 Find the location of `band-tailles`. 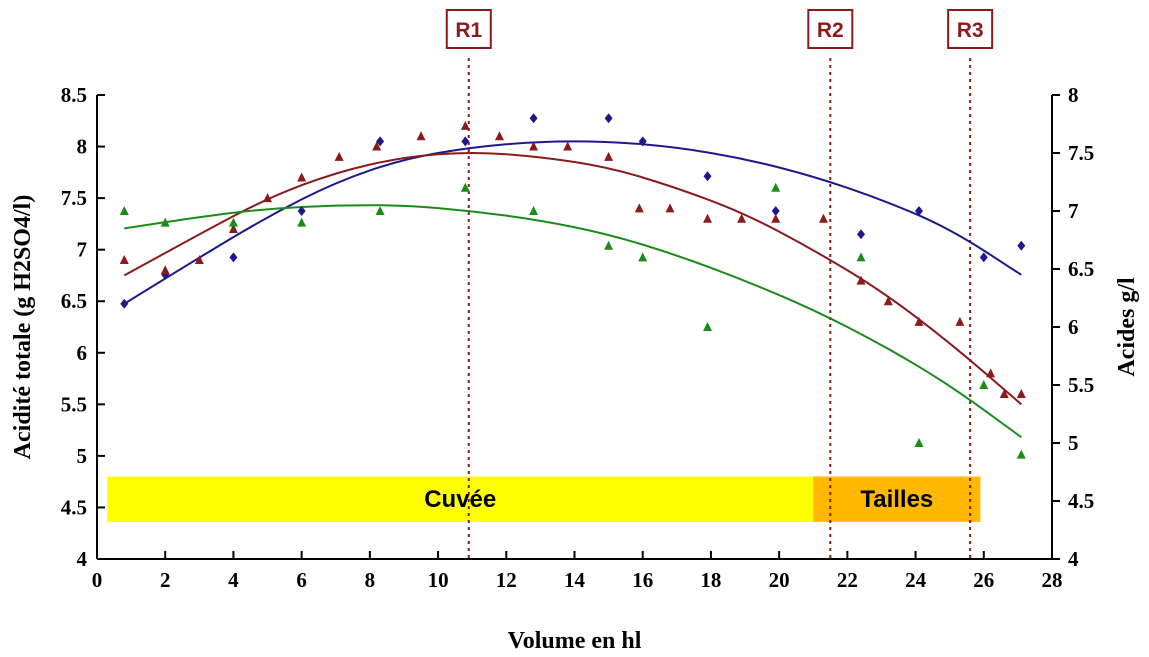

band-tailles is located at coordinates (897, 499).